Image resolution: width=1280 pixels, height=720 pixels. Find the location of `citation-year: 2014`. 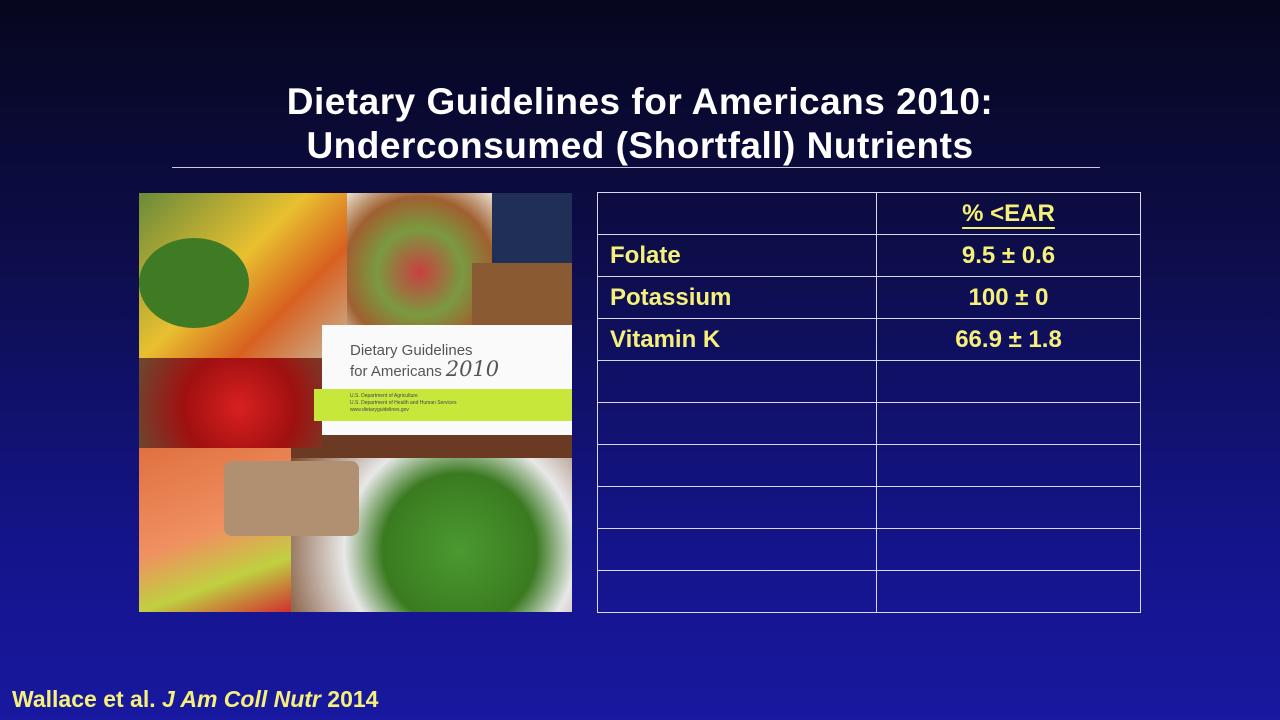

citation-year: 2014 is located at coordinates (353, 699).